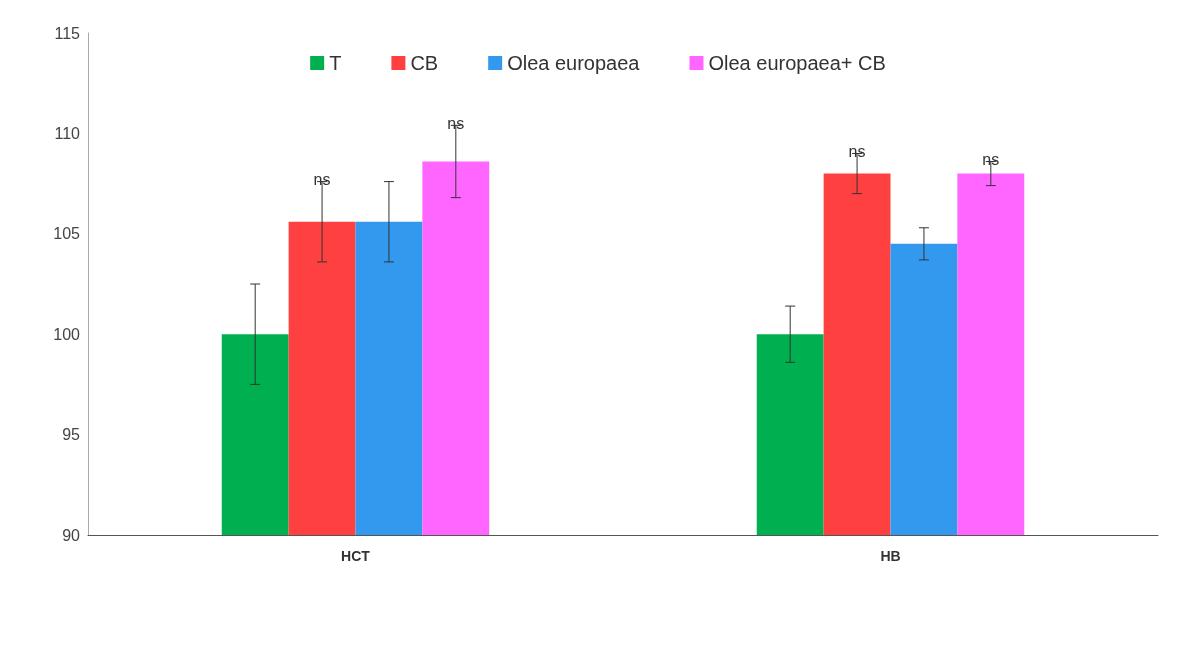  Describe the element at coordinates (574, 63) in the screenshot. I see `legend-label: Olea europaea` at that location.